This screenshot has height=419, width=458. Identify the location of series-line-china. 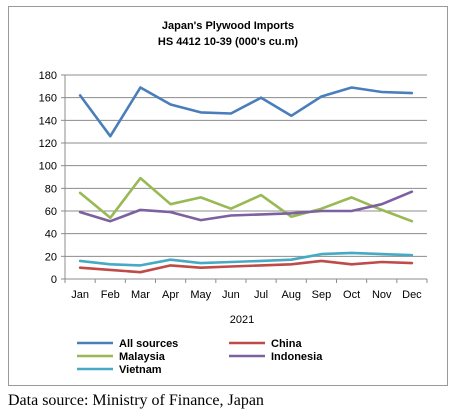
(246, 266).